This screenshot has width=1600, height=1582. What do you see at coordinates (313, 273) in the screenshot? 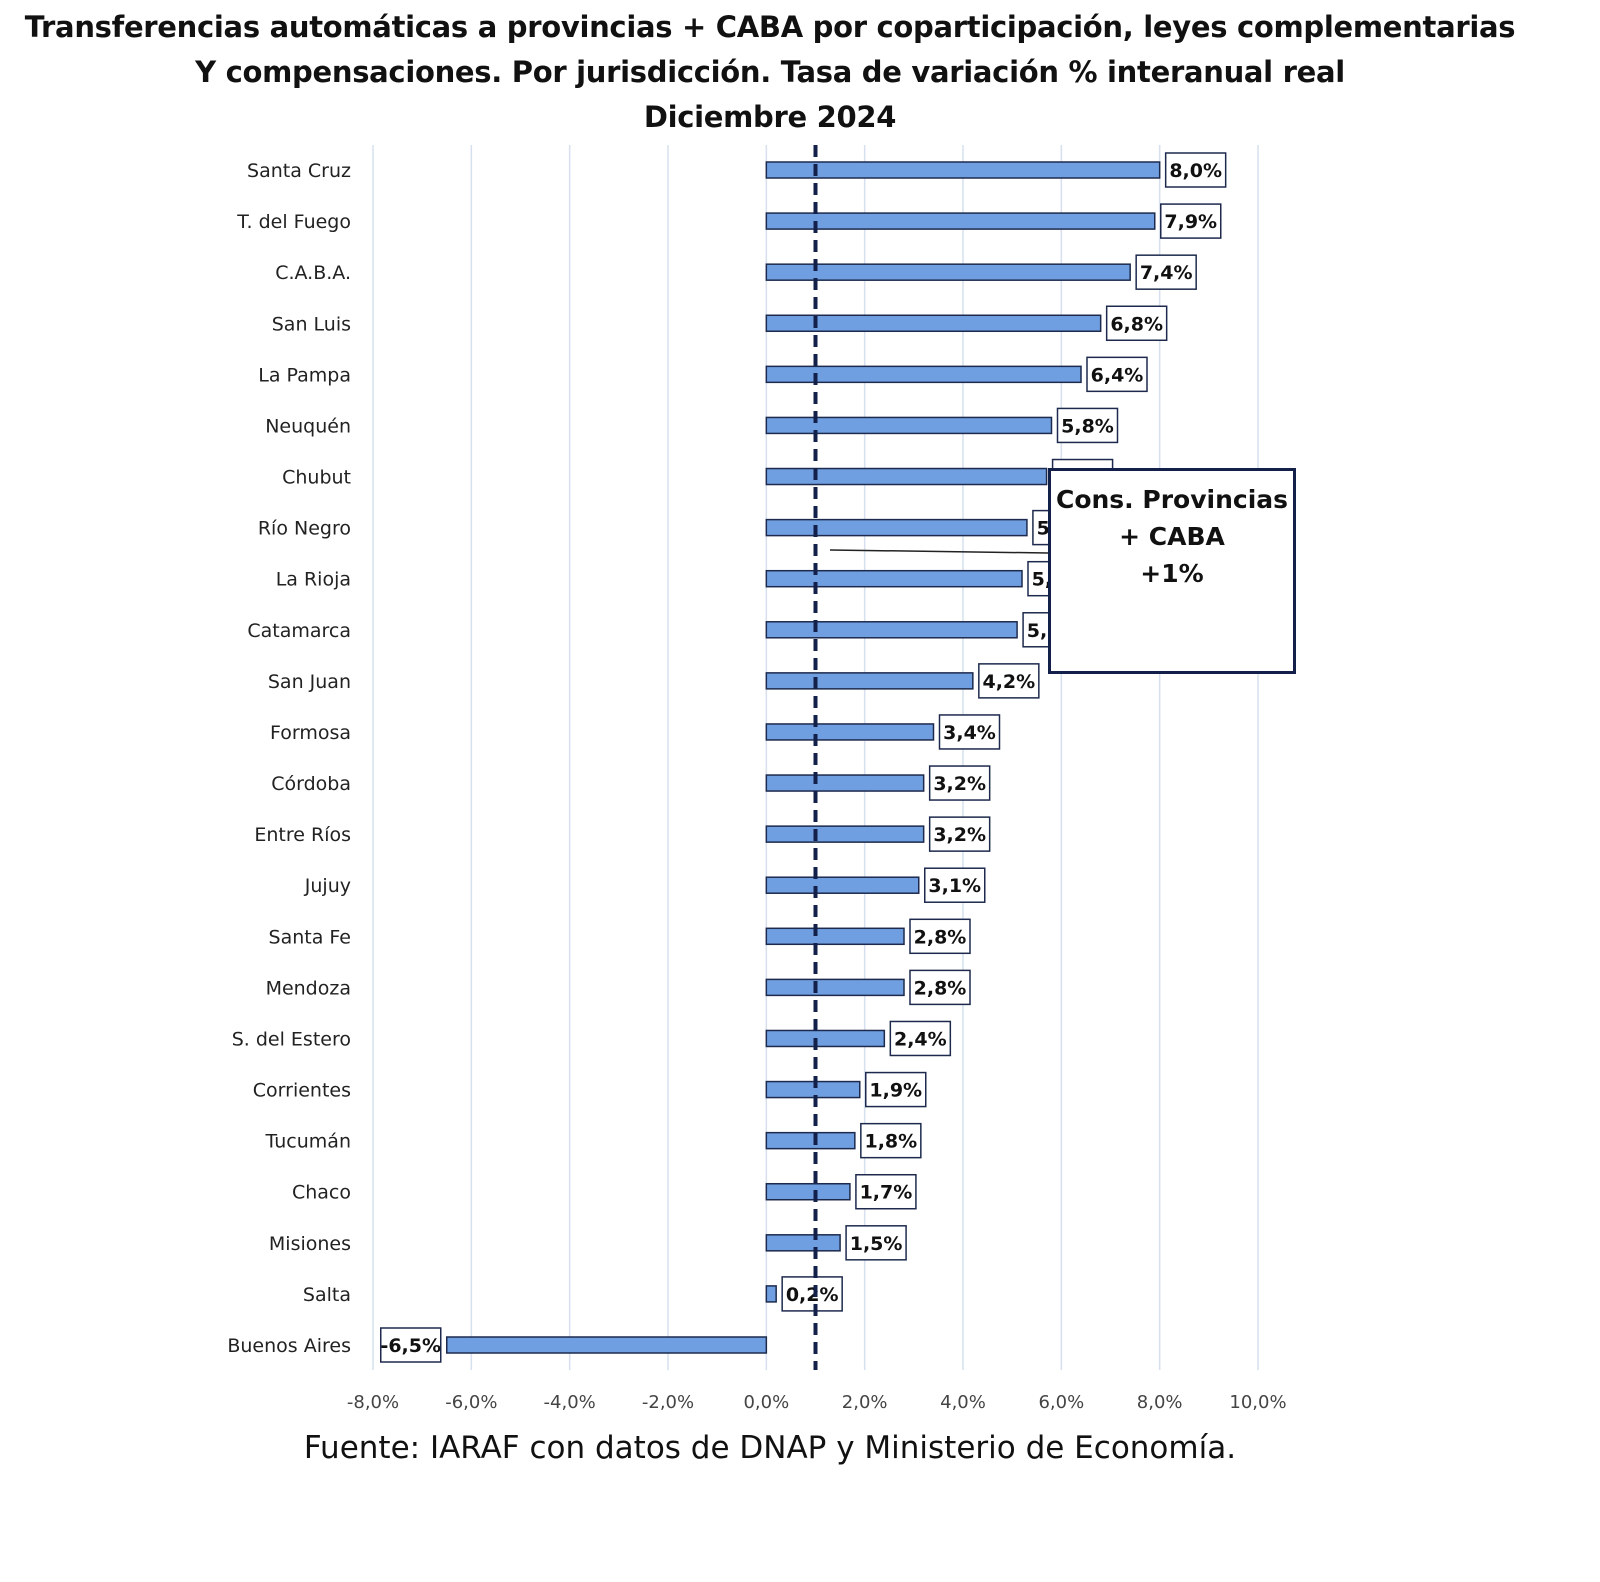
I see `category-label: C.A.B.A.` at bounding box center [313, 273].